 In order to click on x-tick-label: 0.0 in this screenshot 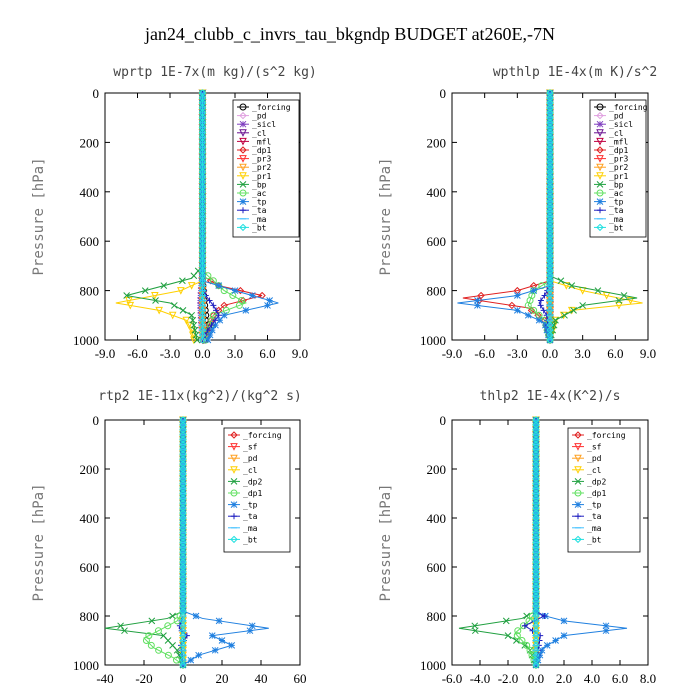, I will do `click(536, 678)`.